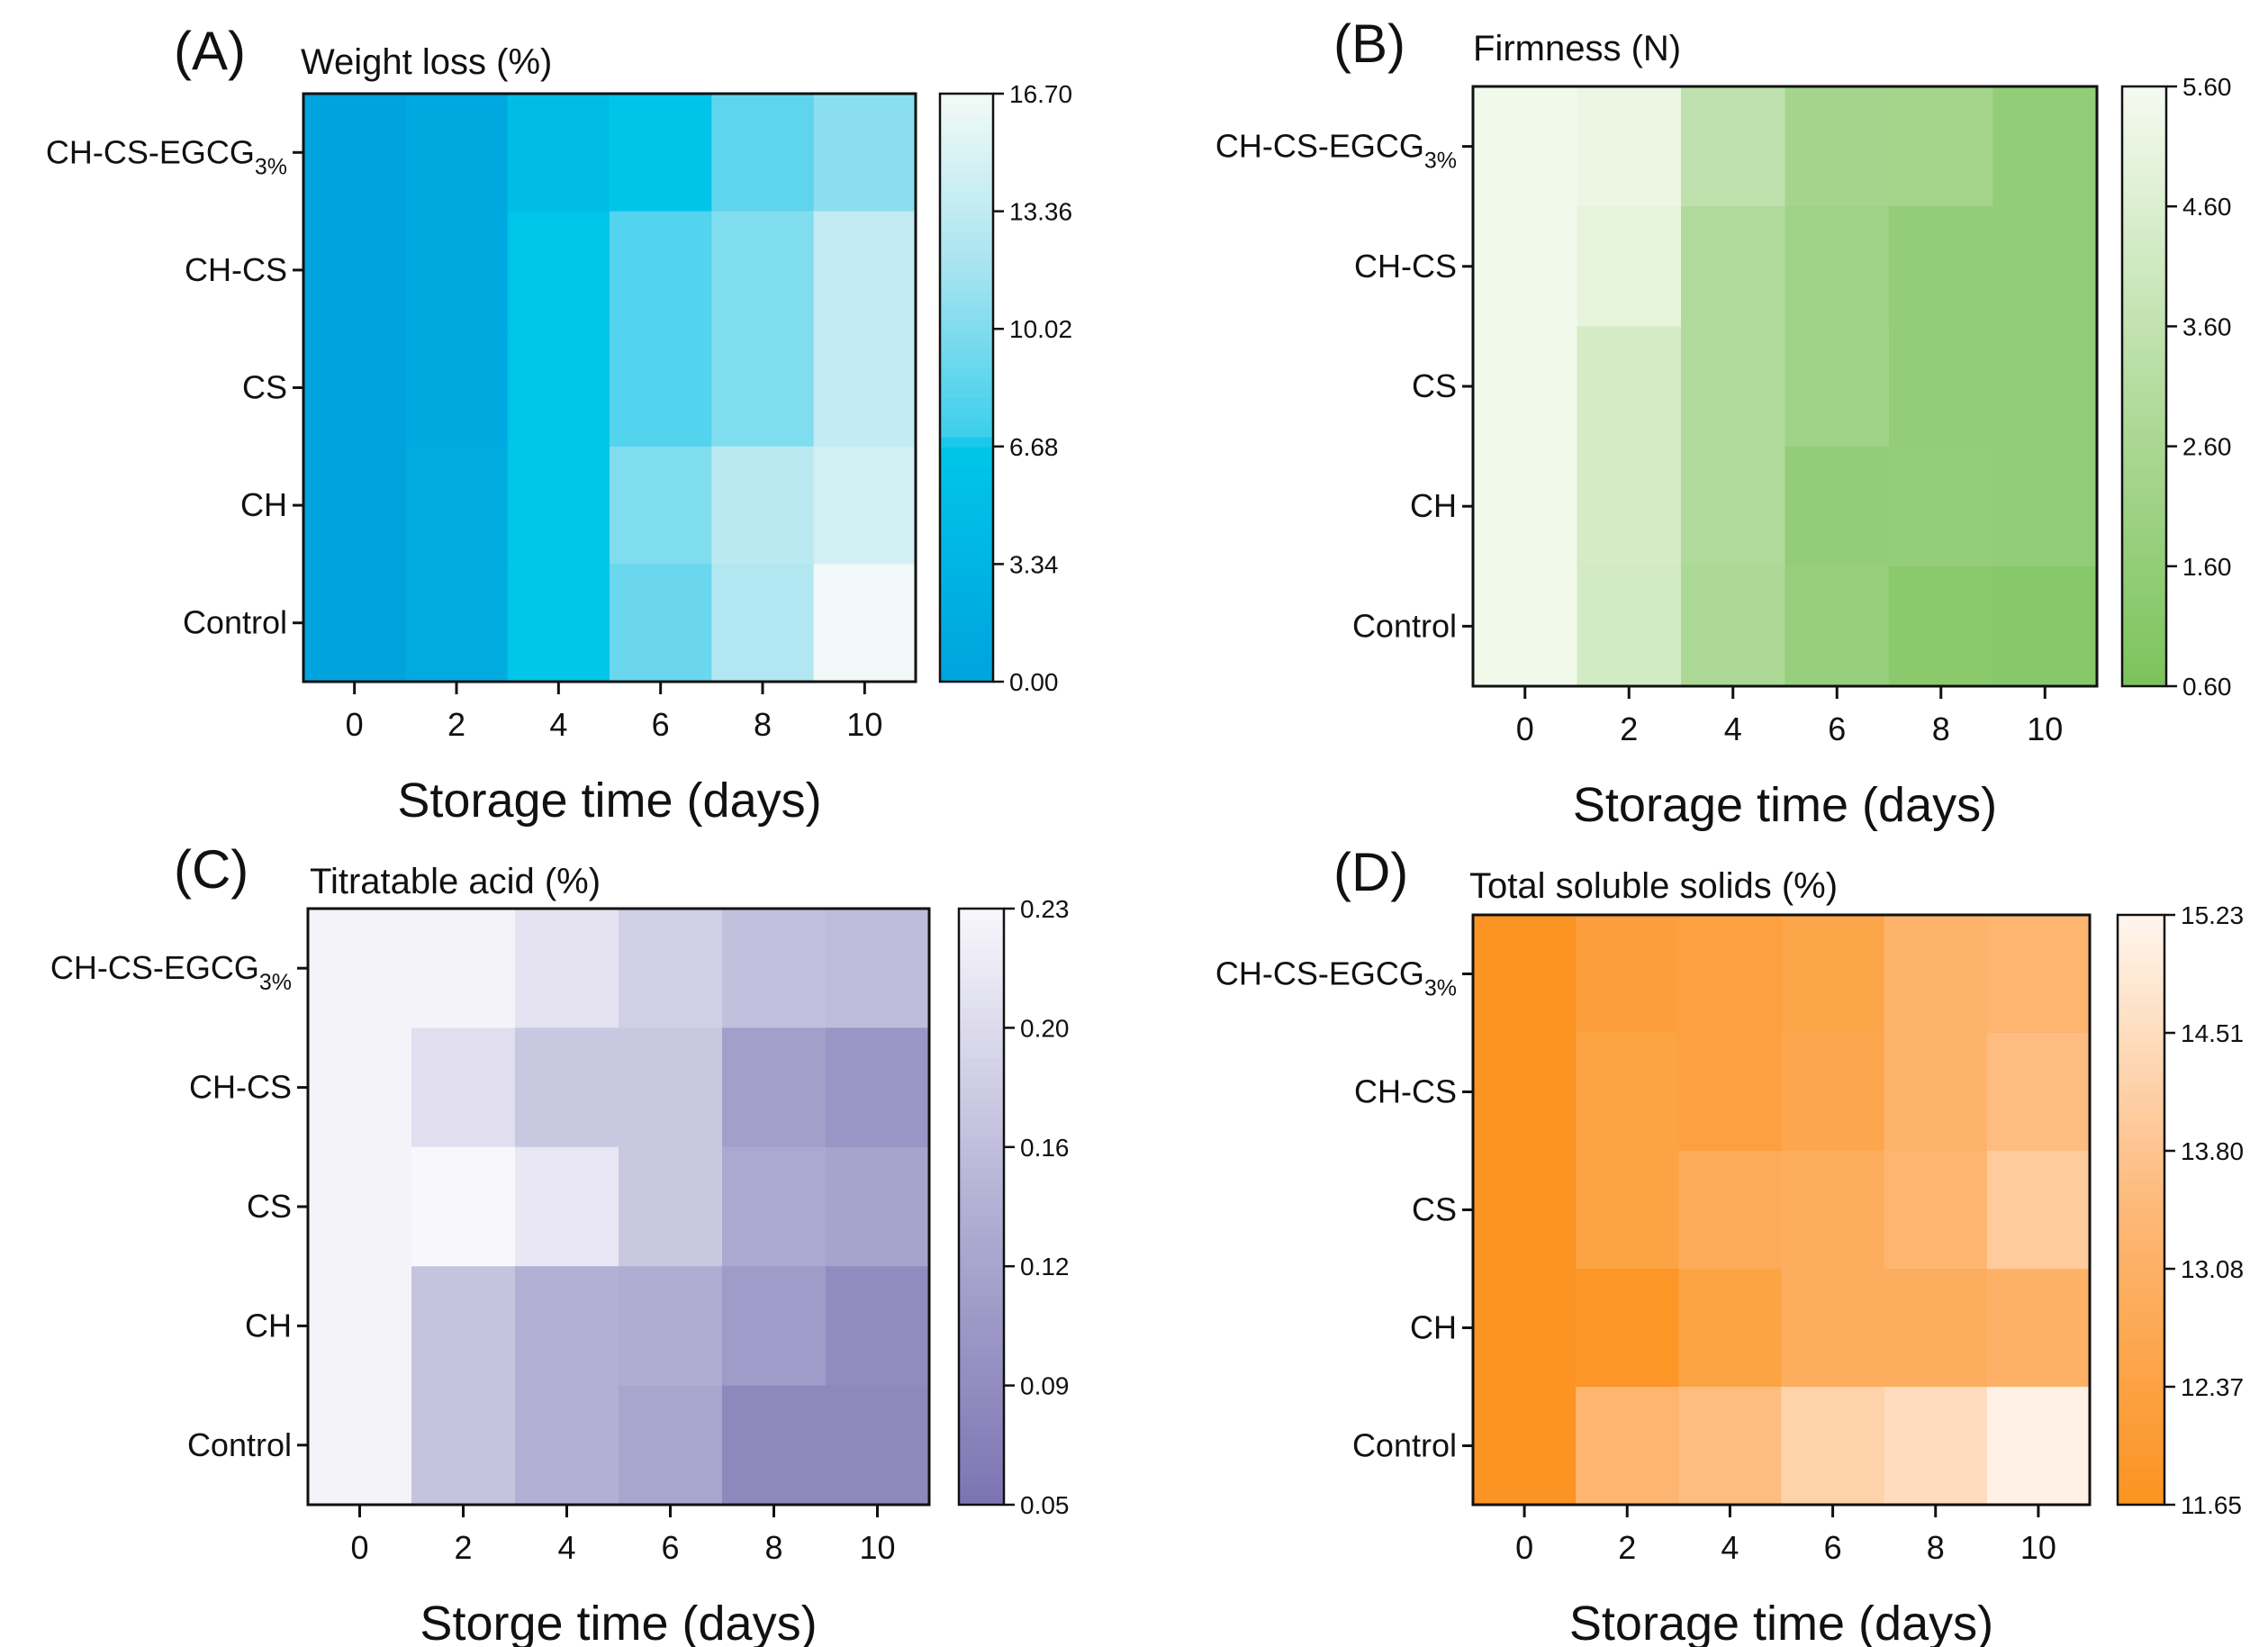  What do you see at coordinates (236, 269) in the screenshot?
I see `y-tick-label: CH-CS` at bounding box center [236, 269].